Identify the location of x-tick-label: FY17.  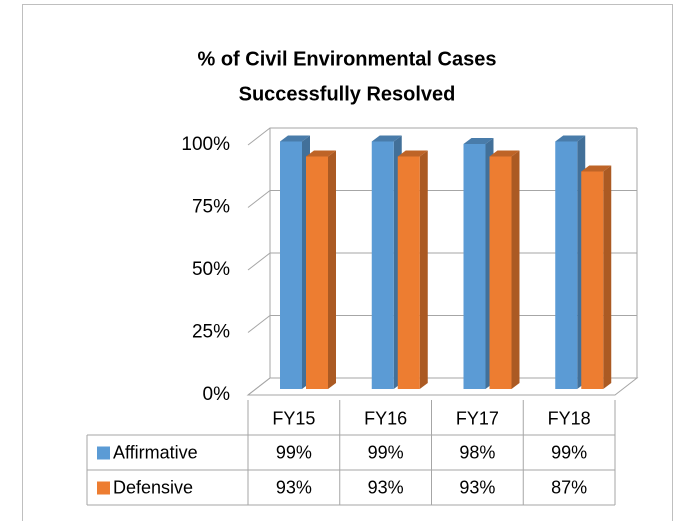
(477, 418).